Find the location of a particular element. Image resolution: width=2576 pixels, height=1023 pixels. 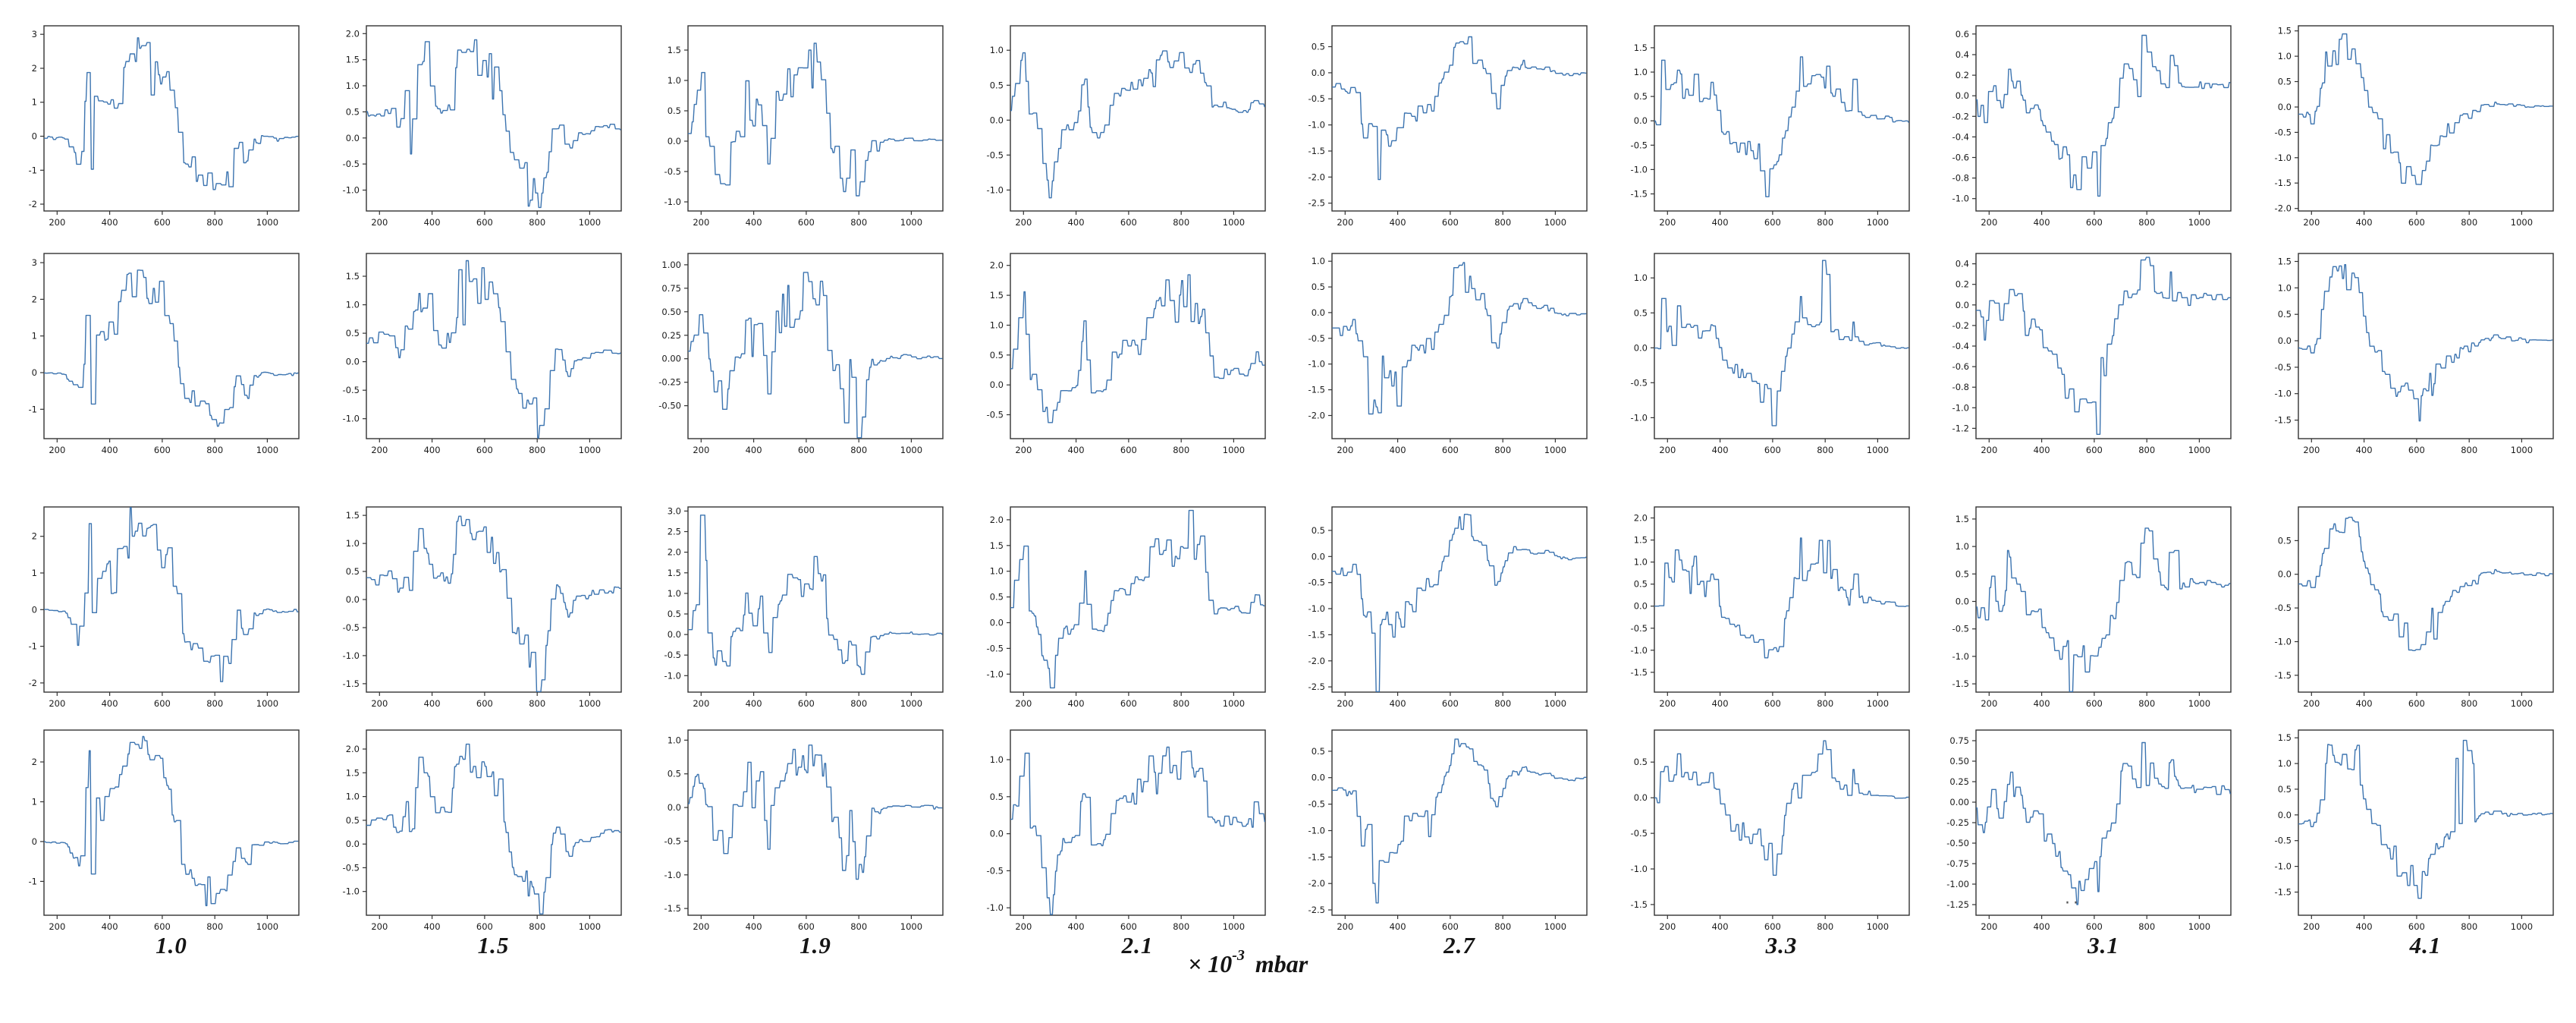

y-tick-label: 0.6 is located at coordinates (1962, 34).